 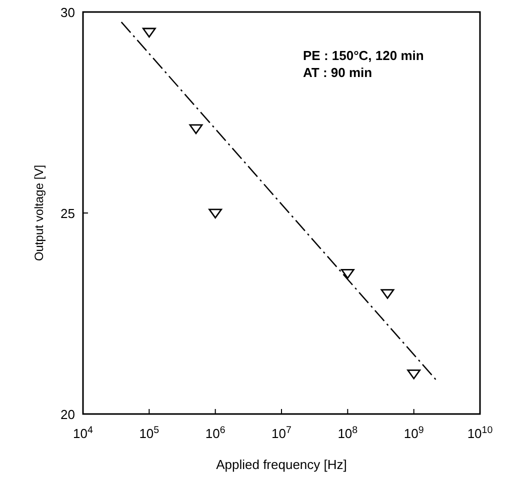 What do you see at coordinates (215, 432) in the screenshot?
I see `x-tick-label: 10$^{6}$` at bounding box center [215, 432].